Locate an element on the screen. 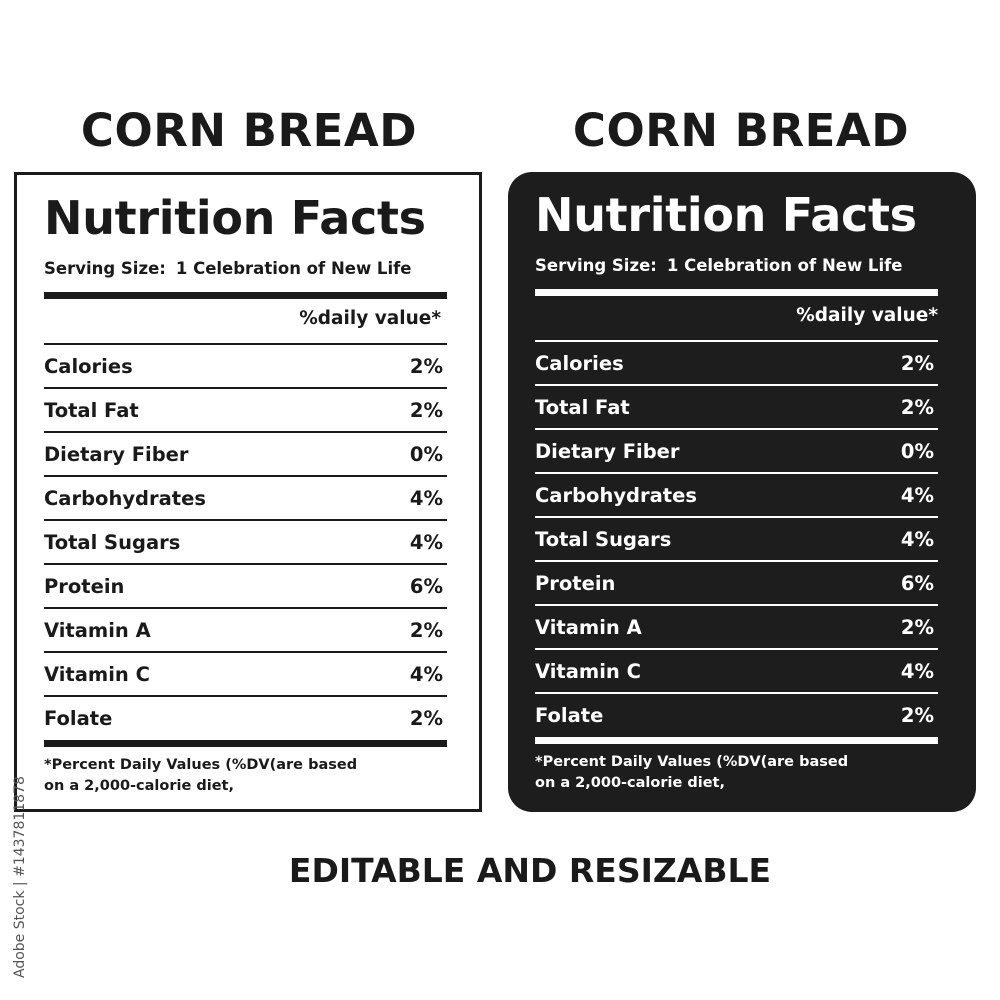 This screenshot has height=1000, width=1000. heading-left: CORN BREAD is located at coordinates (249, 130).